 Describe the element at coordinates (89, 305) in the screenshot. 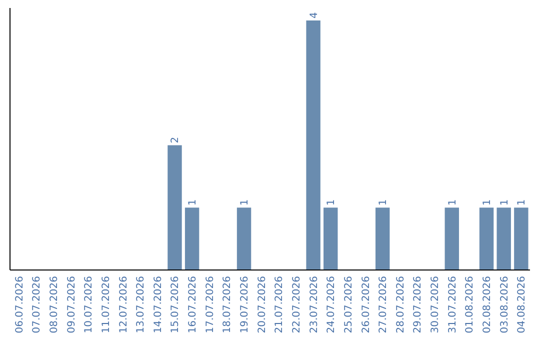

I see `x-tick-label: 10.07.2026` at that location.